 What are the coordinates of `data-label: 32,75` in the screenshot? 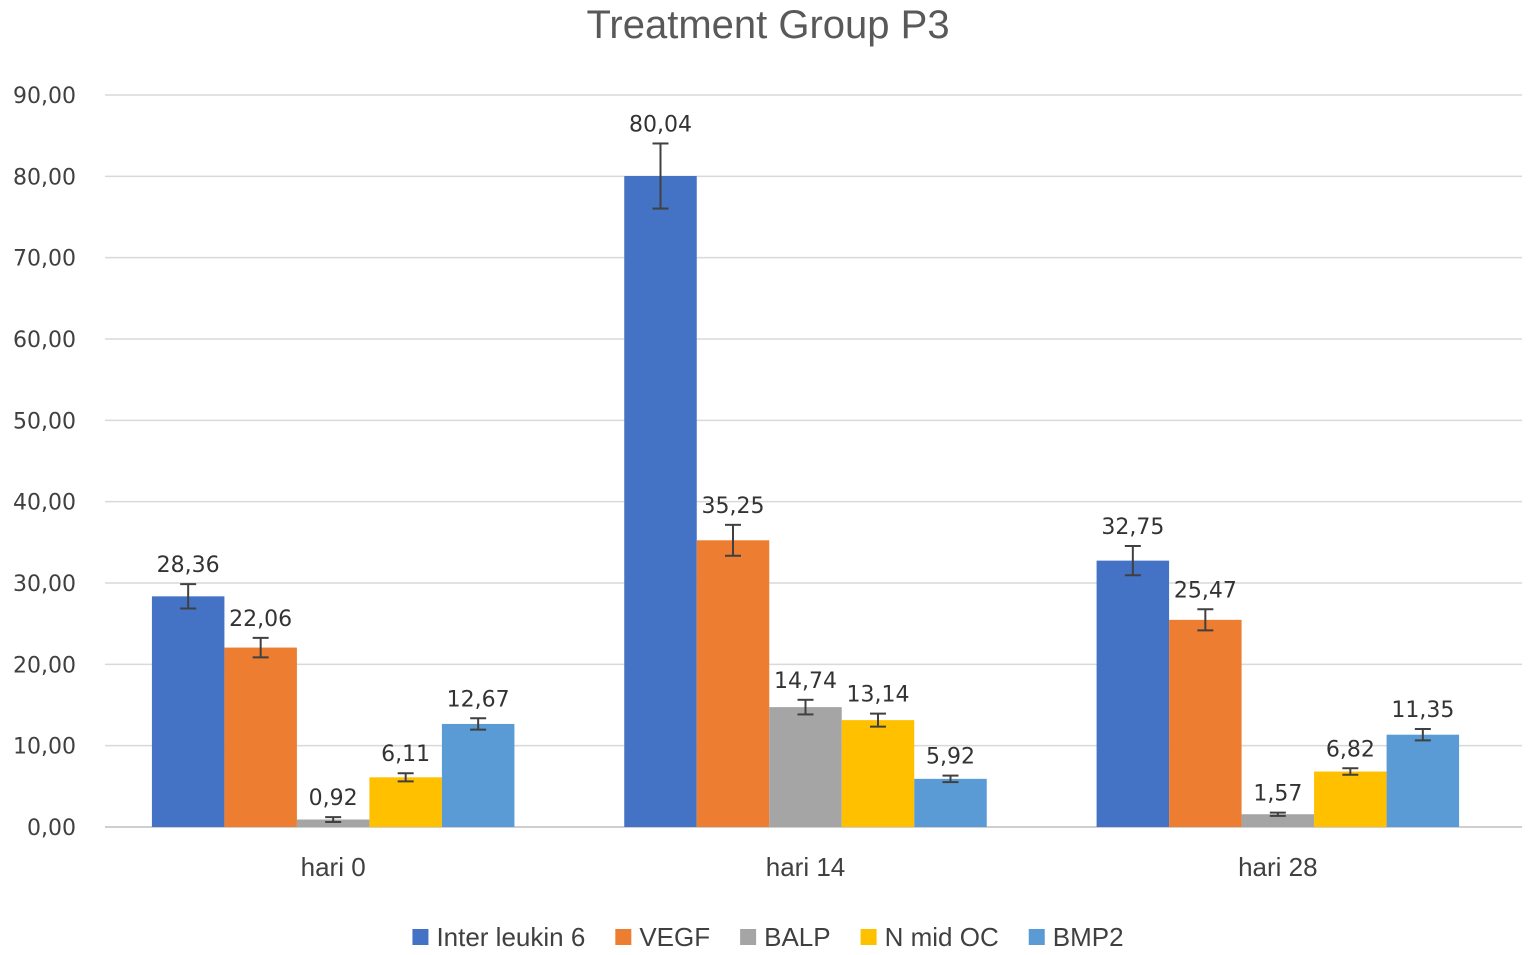 It's located at (1132, 527).